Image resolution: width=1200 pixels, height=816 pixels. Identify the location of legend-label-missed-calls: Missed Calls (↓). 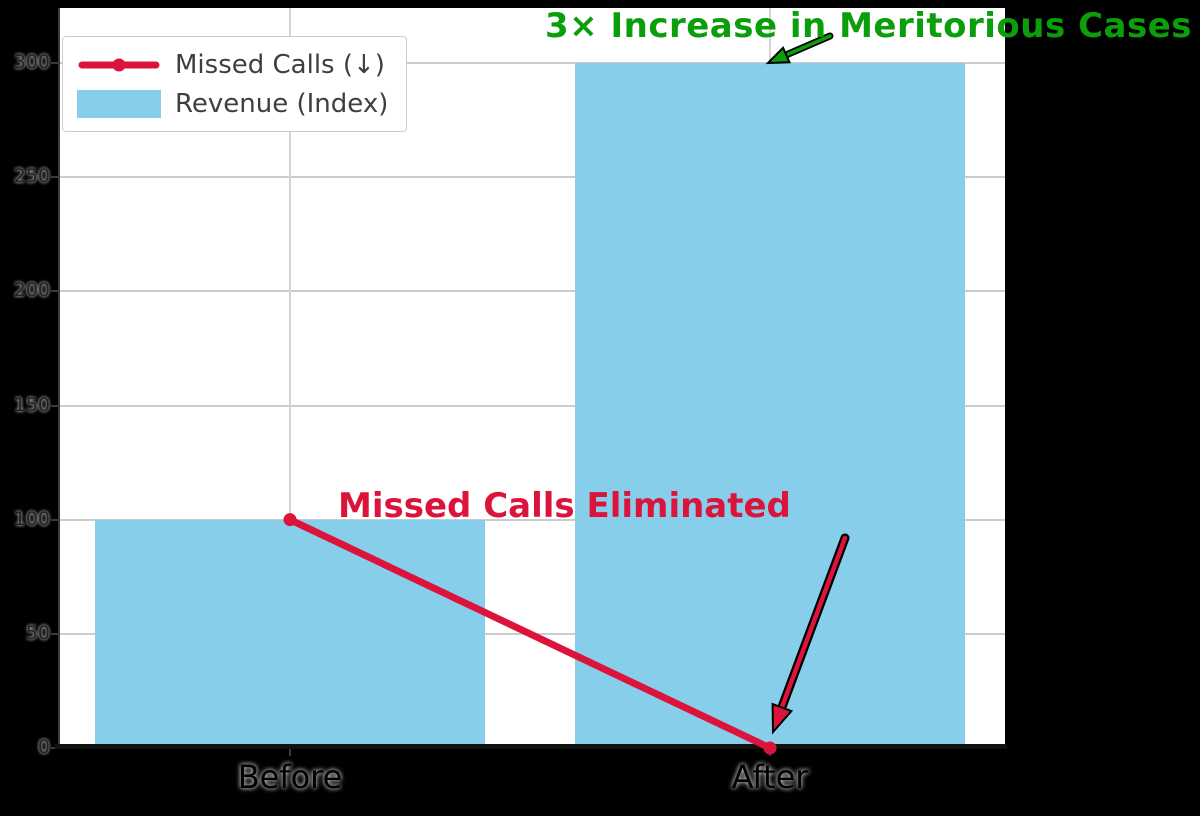
(280, 65).